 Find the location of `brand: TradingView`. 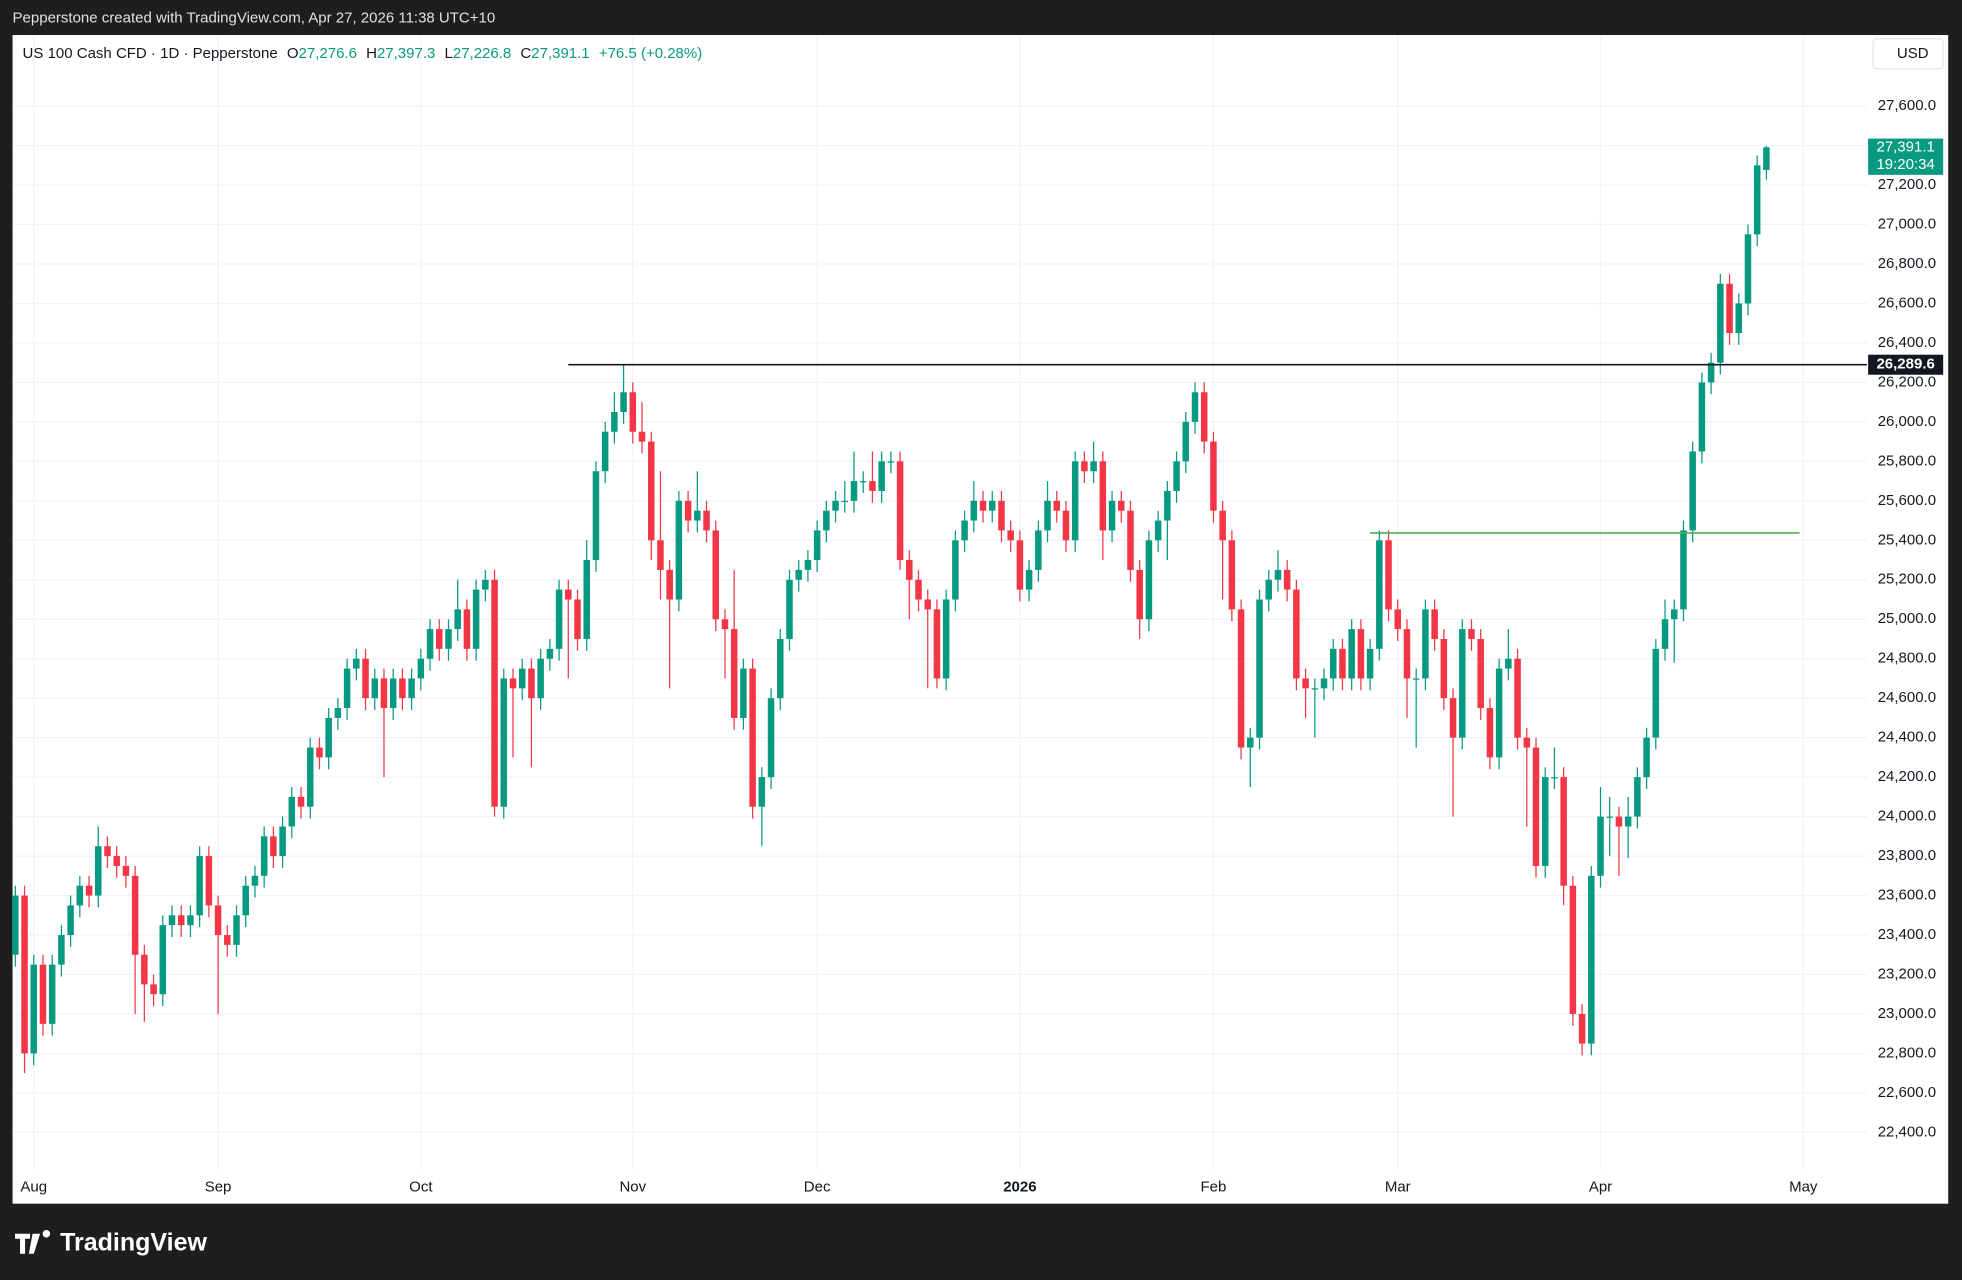

brand: TradingView is located at coordinates (133, 1242).